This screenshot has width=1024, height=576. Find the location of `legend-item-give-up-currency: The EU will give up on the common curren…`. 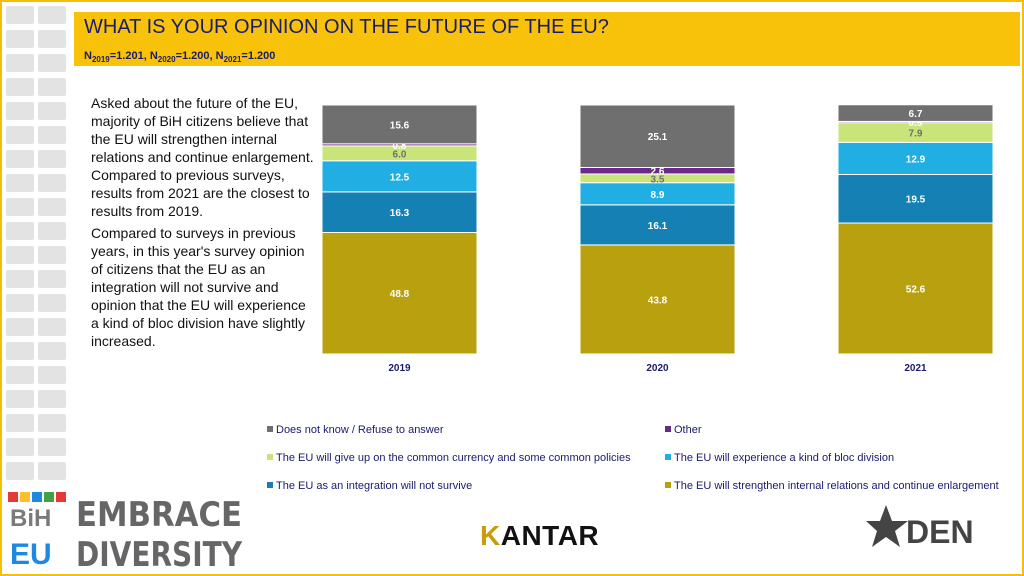

legend-item-give-up-currency: The EU will give up on the common curren… is located at coordinates (449, 458).